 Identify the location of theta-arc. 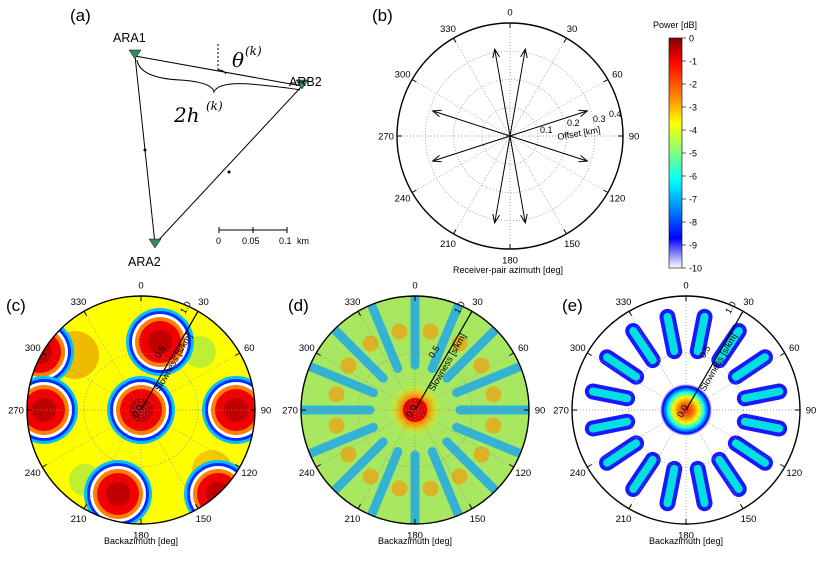
(222, 72).